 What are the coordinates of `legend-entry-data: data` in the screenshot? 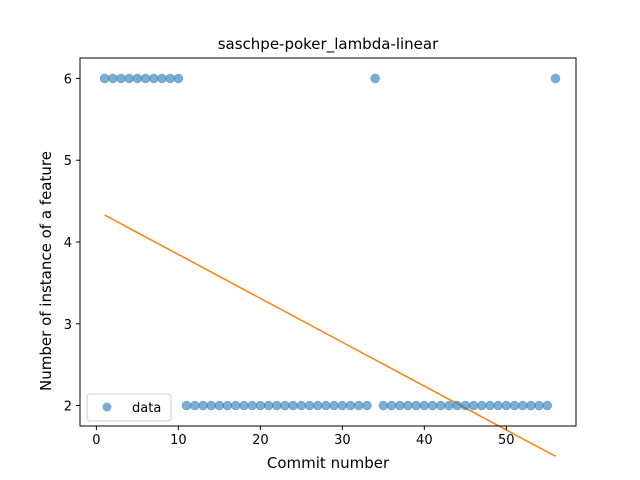 It's located at (146, 408).